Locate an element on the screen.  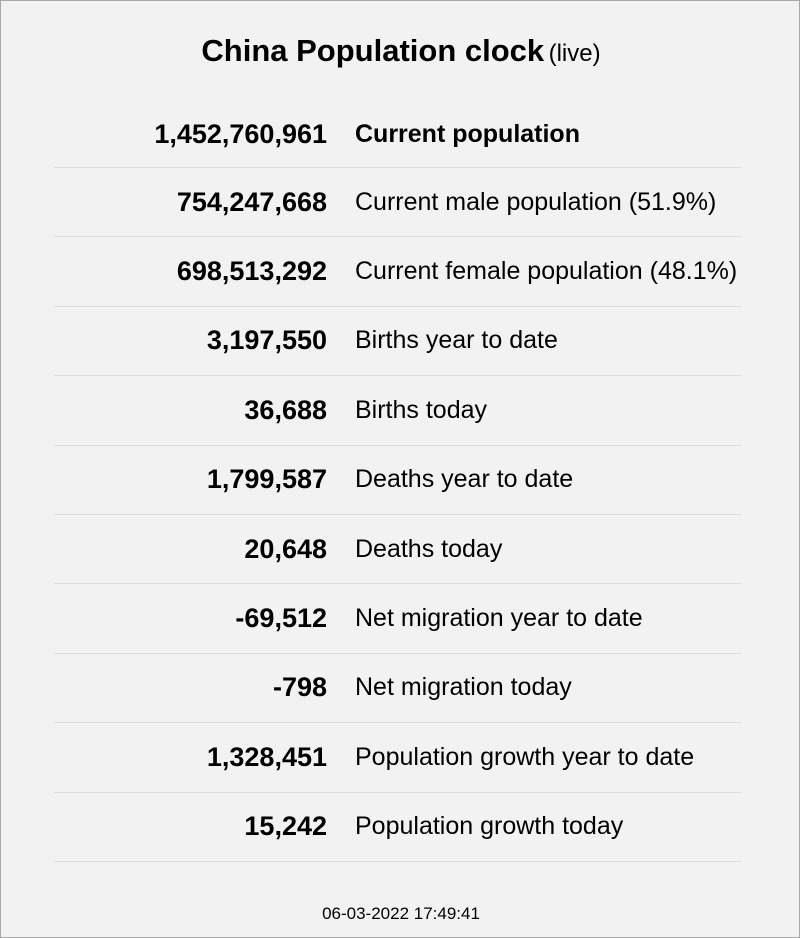
stat-label: Deaths year to date is located at coordinates (464, 479).